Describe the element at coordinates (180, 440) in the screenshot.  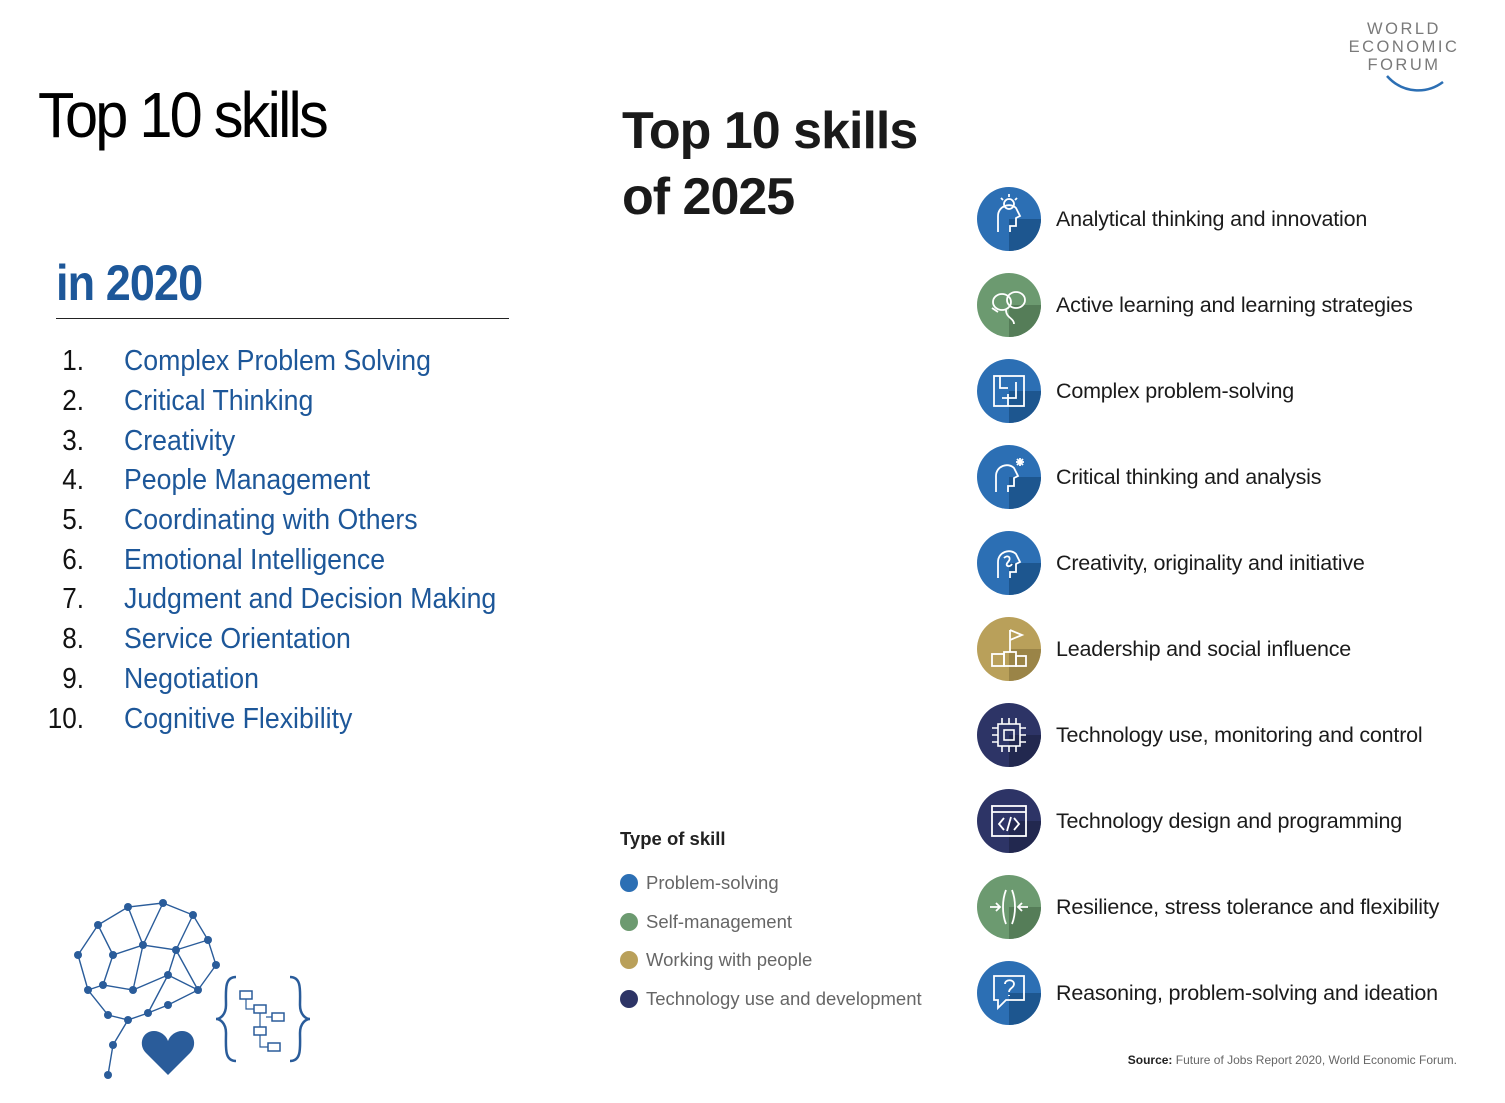
I see `item-label: Creativity` at that location.